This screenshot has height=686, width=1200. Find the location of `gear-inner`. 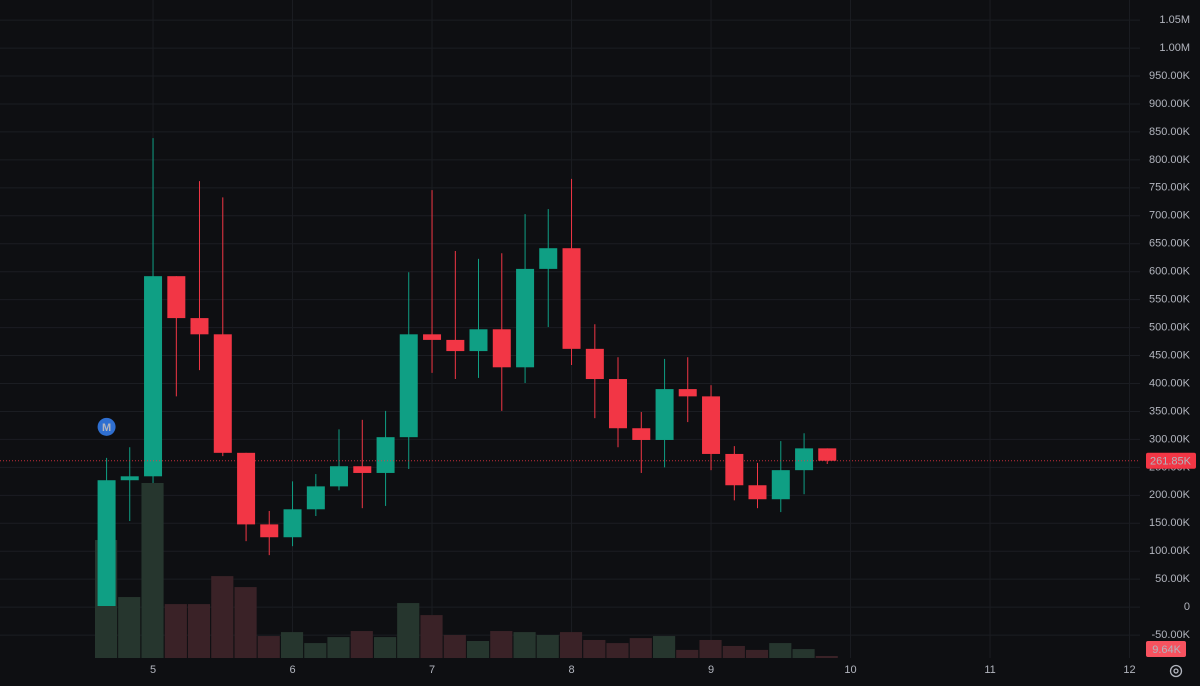

gear-inner is located at coordinates (1176, 671).